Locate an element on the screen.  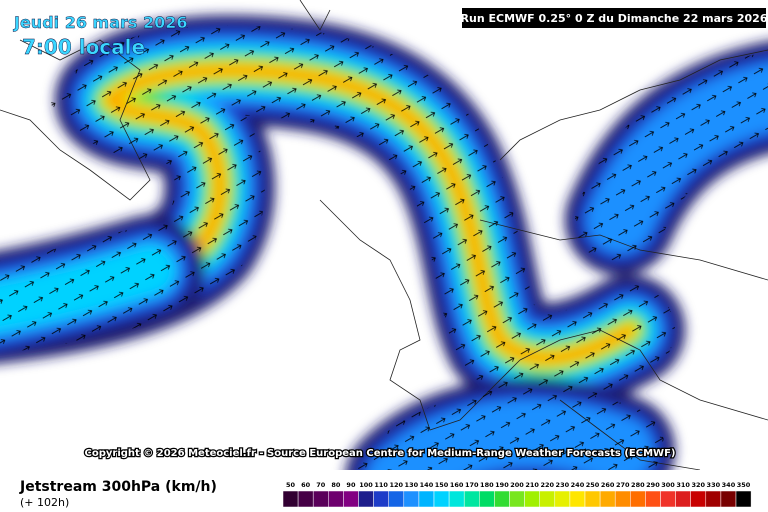
legend-label: 150 is located at coordinates (442, 485).